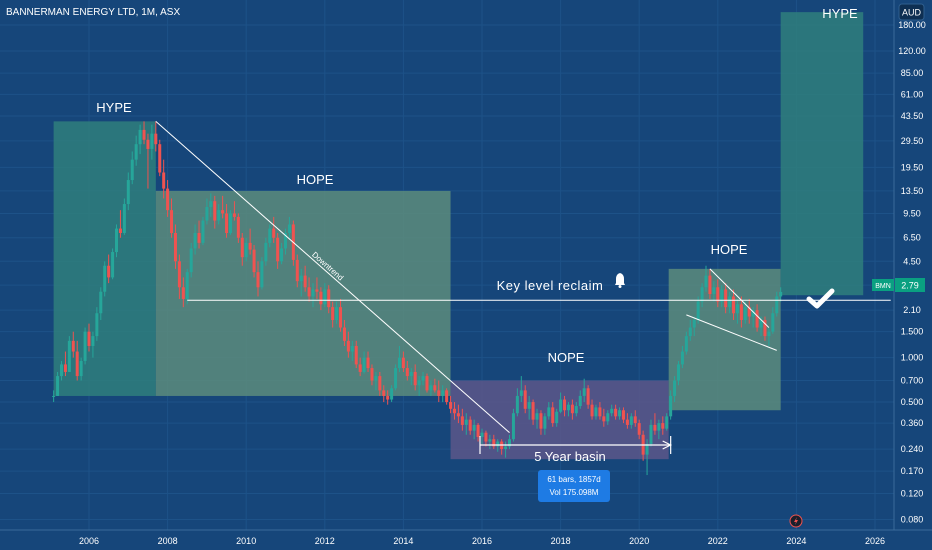 This screenshot has height=550, width=932. I want to click on y-tick-label: 85.00, so click(912, 73).